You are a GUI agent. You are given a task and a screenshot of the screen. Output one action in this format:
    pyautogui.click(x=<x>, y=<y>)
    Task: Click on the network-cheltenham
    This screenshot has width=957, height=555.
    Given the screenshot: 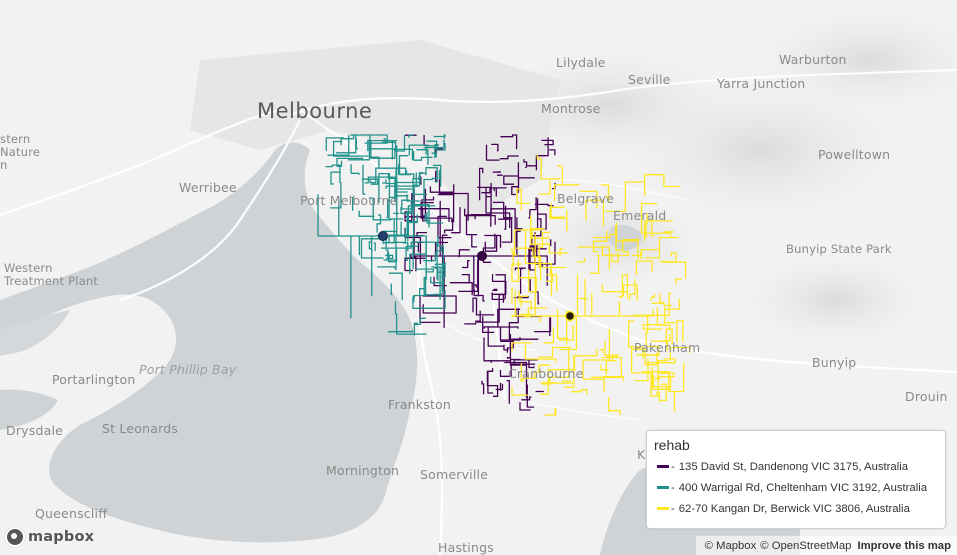 What is the action you would take?
    pyautogui.click(x=381, y=235)
    